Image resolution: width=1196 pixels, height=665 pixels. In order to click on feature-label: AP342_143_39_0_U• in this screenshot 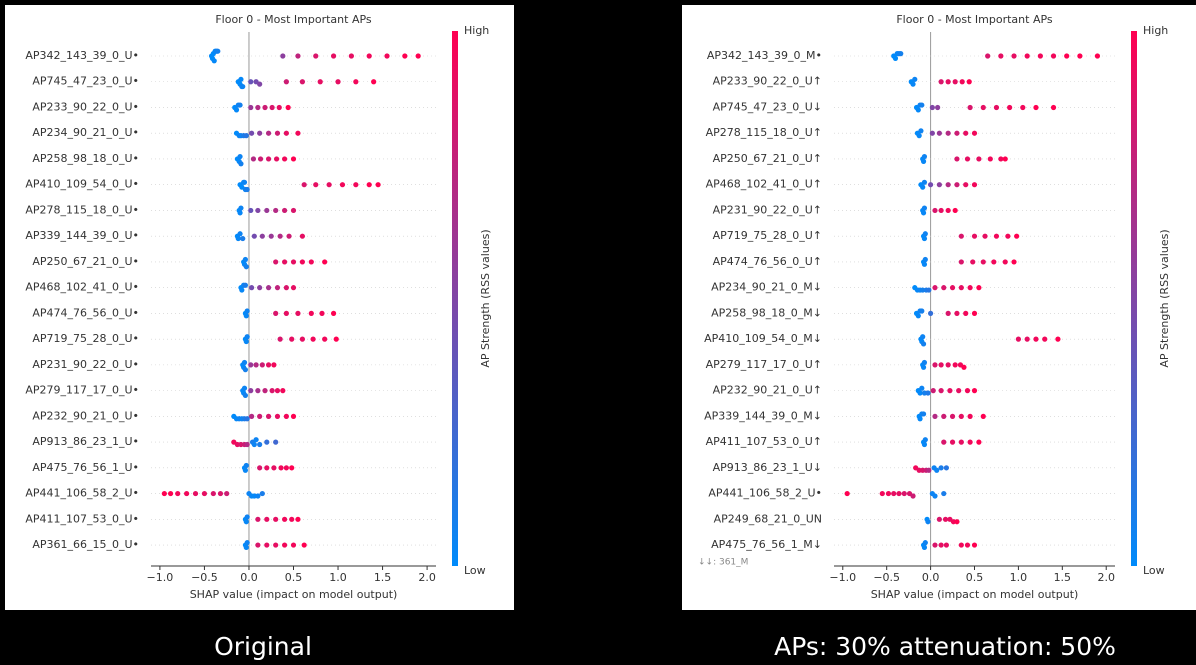, I will do `click(82, 55)`.